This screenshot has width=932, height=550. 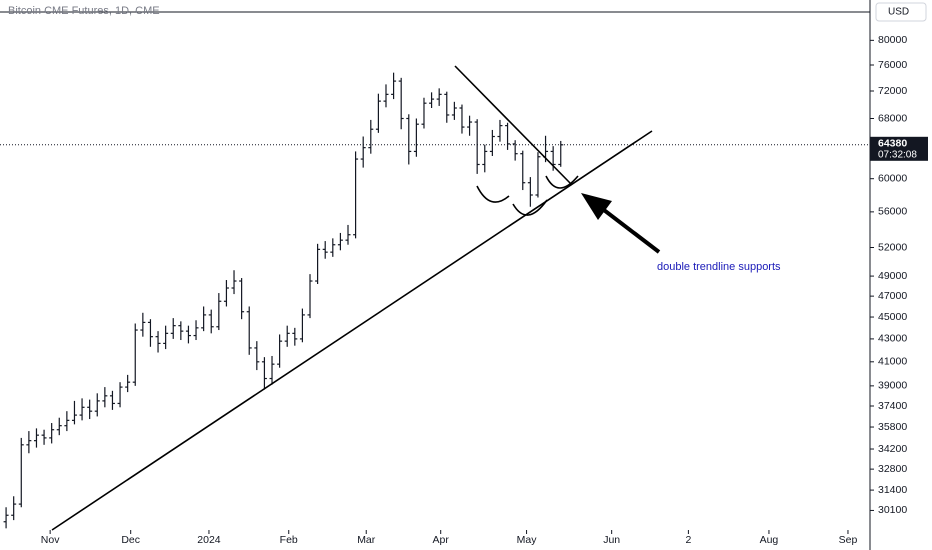 I want to click on y-tick-label: 35800, so click(x=892, y=427).